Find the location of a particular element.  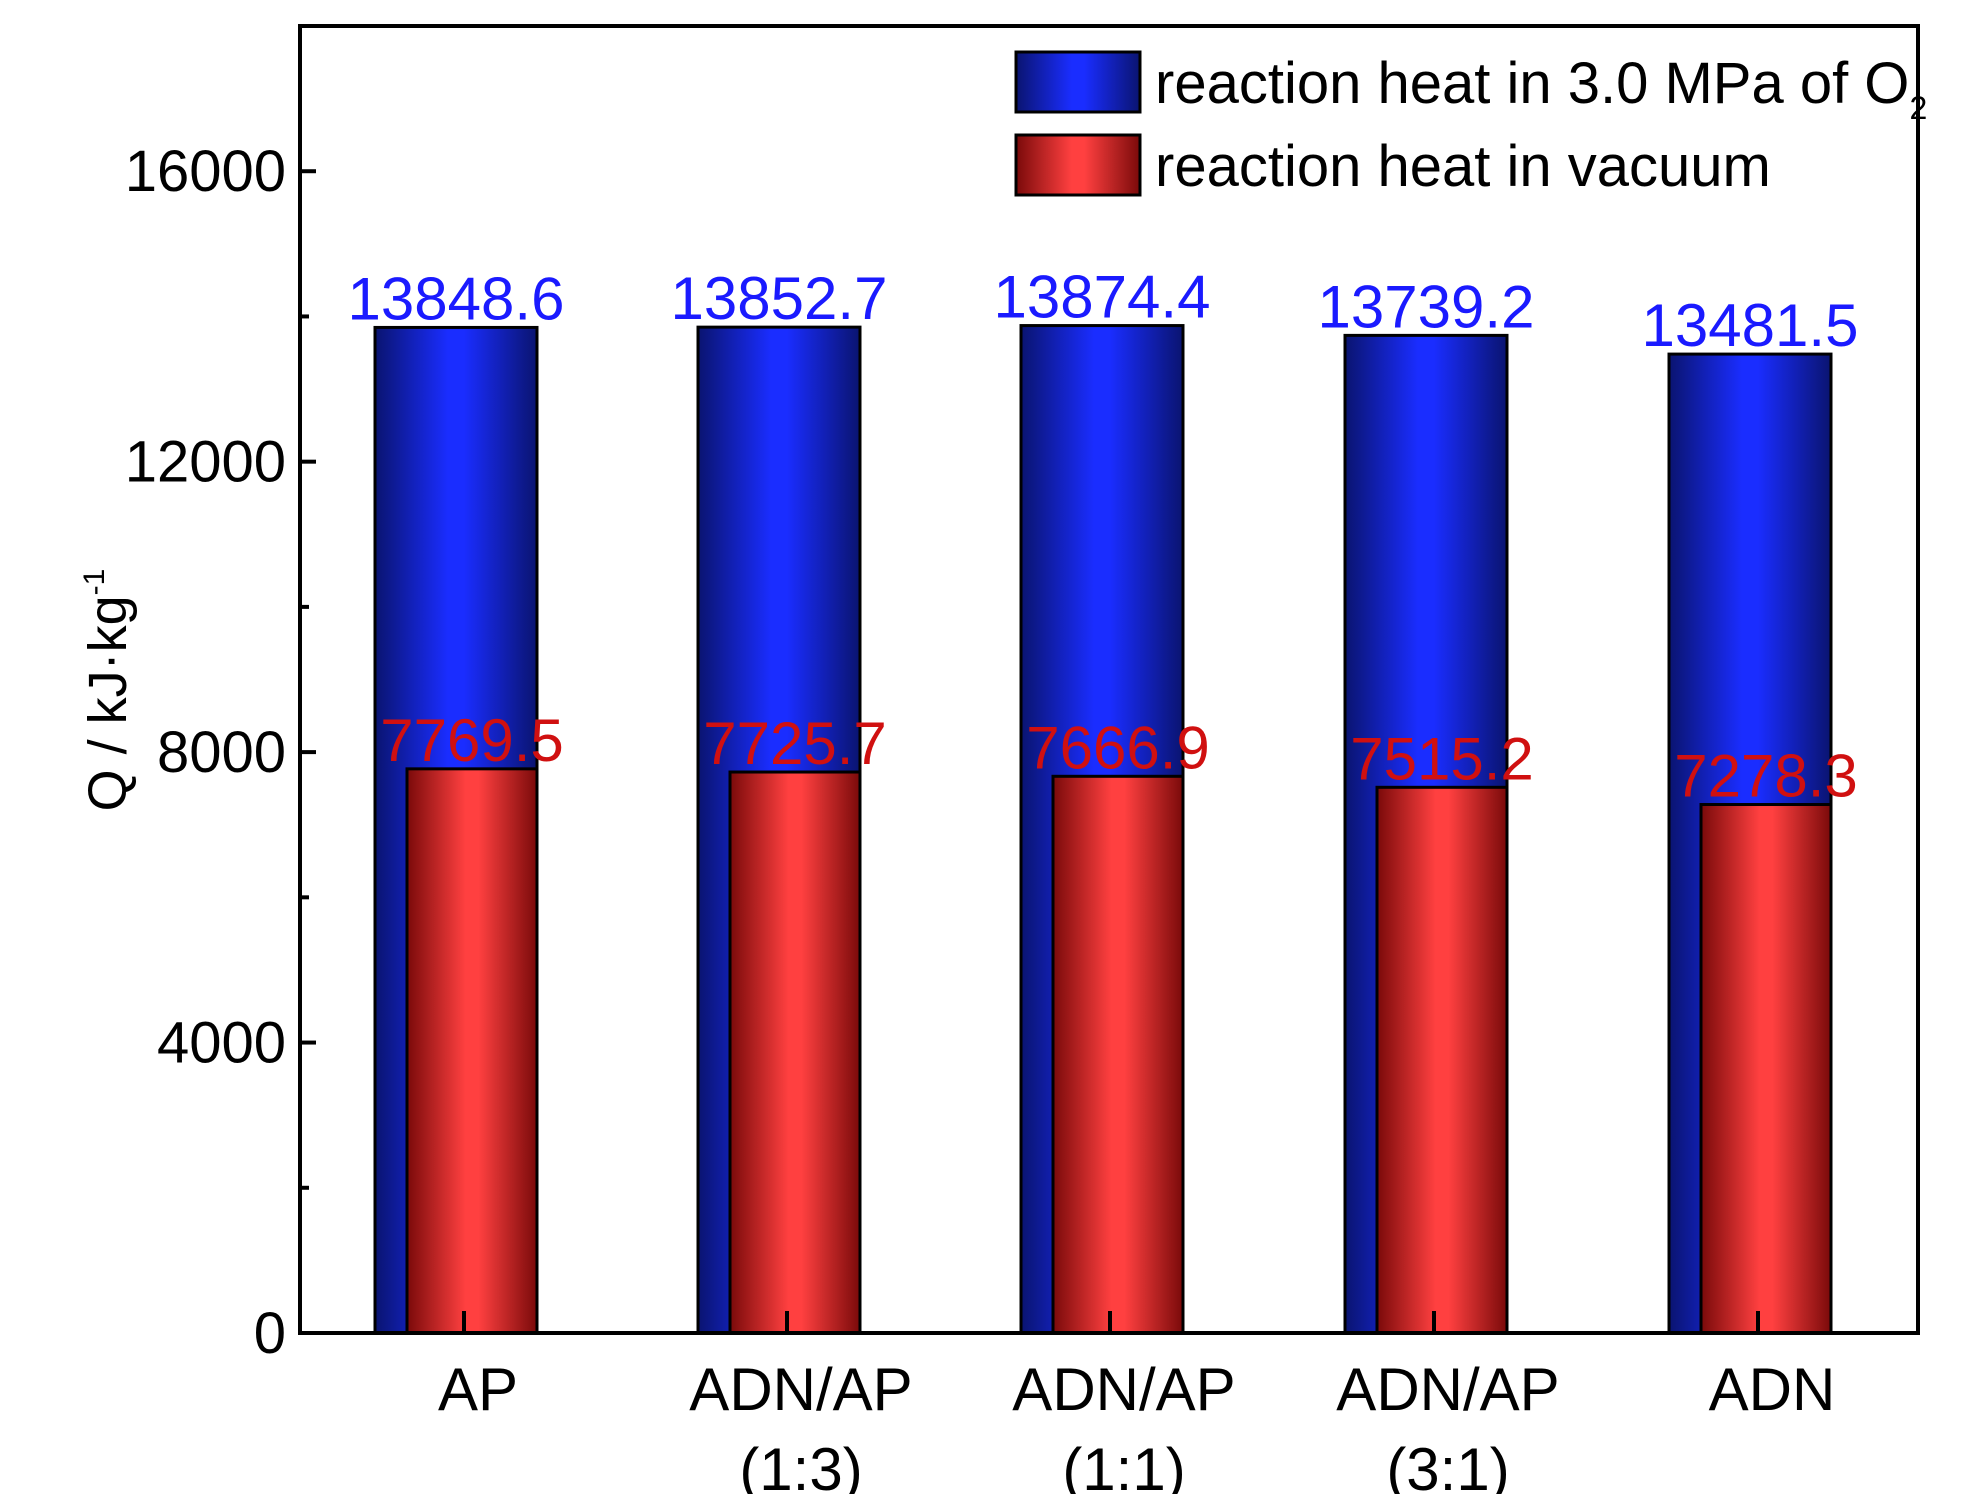

y-tick-label: 16000 is located at coordinates (205, 171).